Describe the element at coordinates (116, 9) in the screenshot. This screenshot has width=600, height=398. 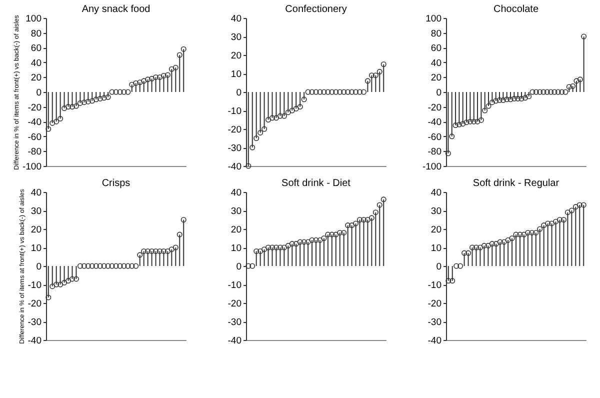
I see `chart-title: Any snack food` at that location.